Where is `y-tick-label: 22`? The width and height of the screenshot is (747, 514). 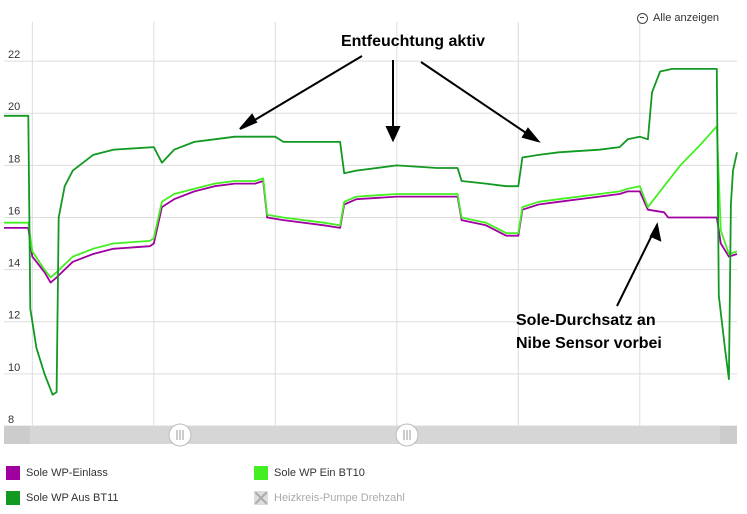 y-tick-label: 22 is located at coordinates (14, 55).